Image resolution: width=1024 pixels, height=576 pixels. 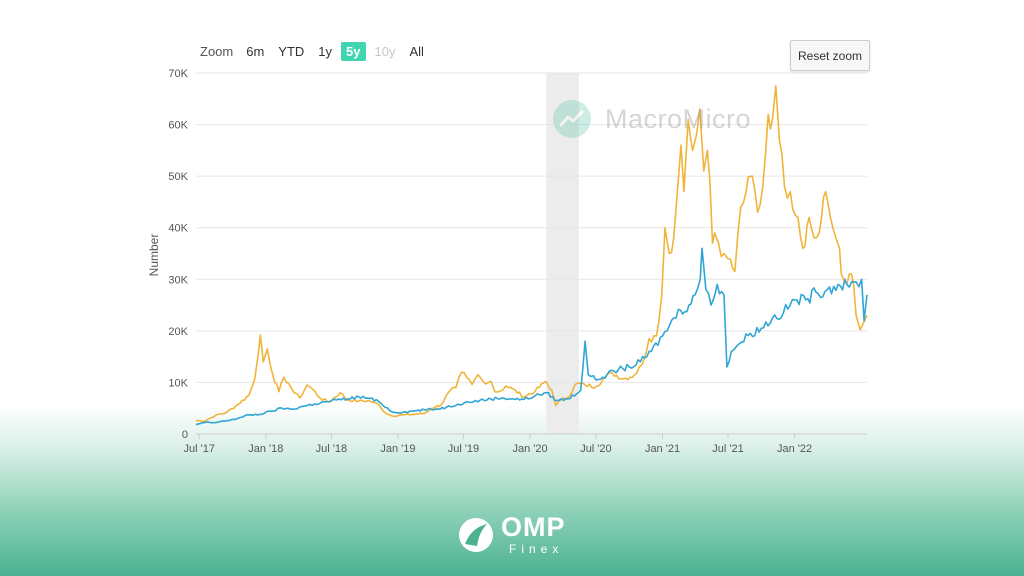 What do you see at coordinates (463, 449) in the screenshot?
I see `x-tick-label: Jul '19` at bounding box center [463, 449].